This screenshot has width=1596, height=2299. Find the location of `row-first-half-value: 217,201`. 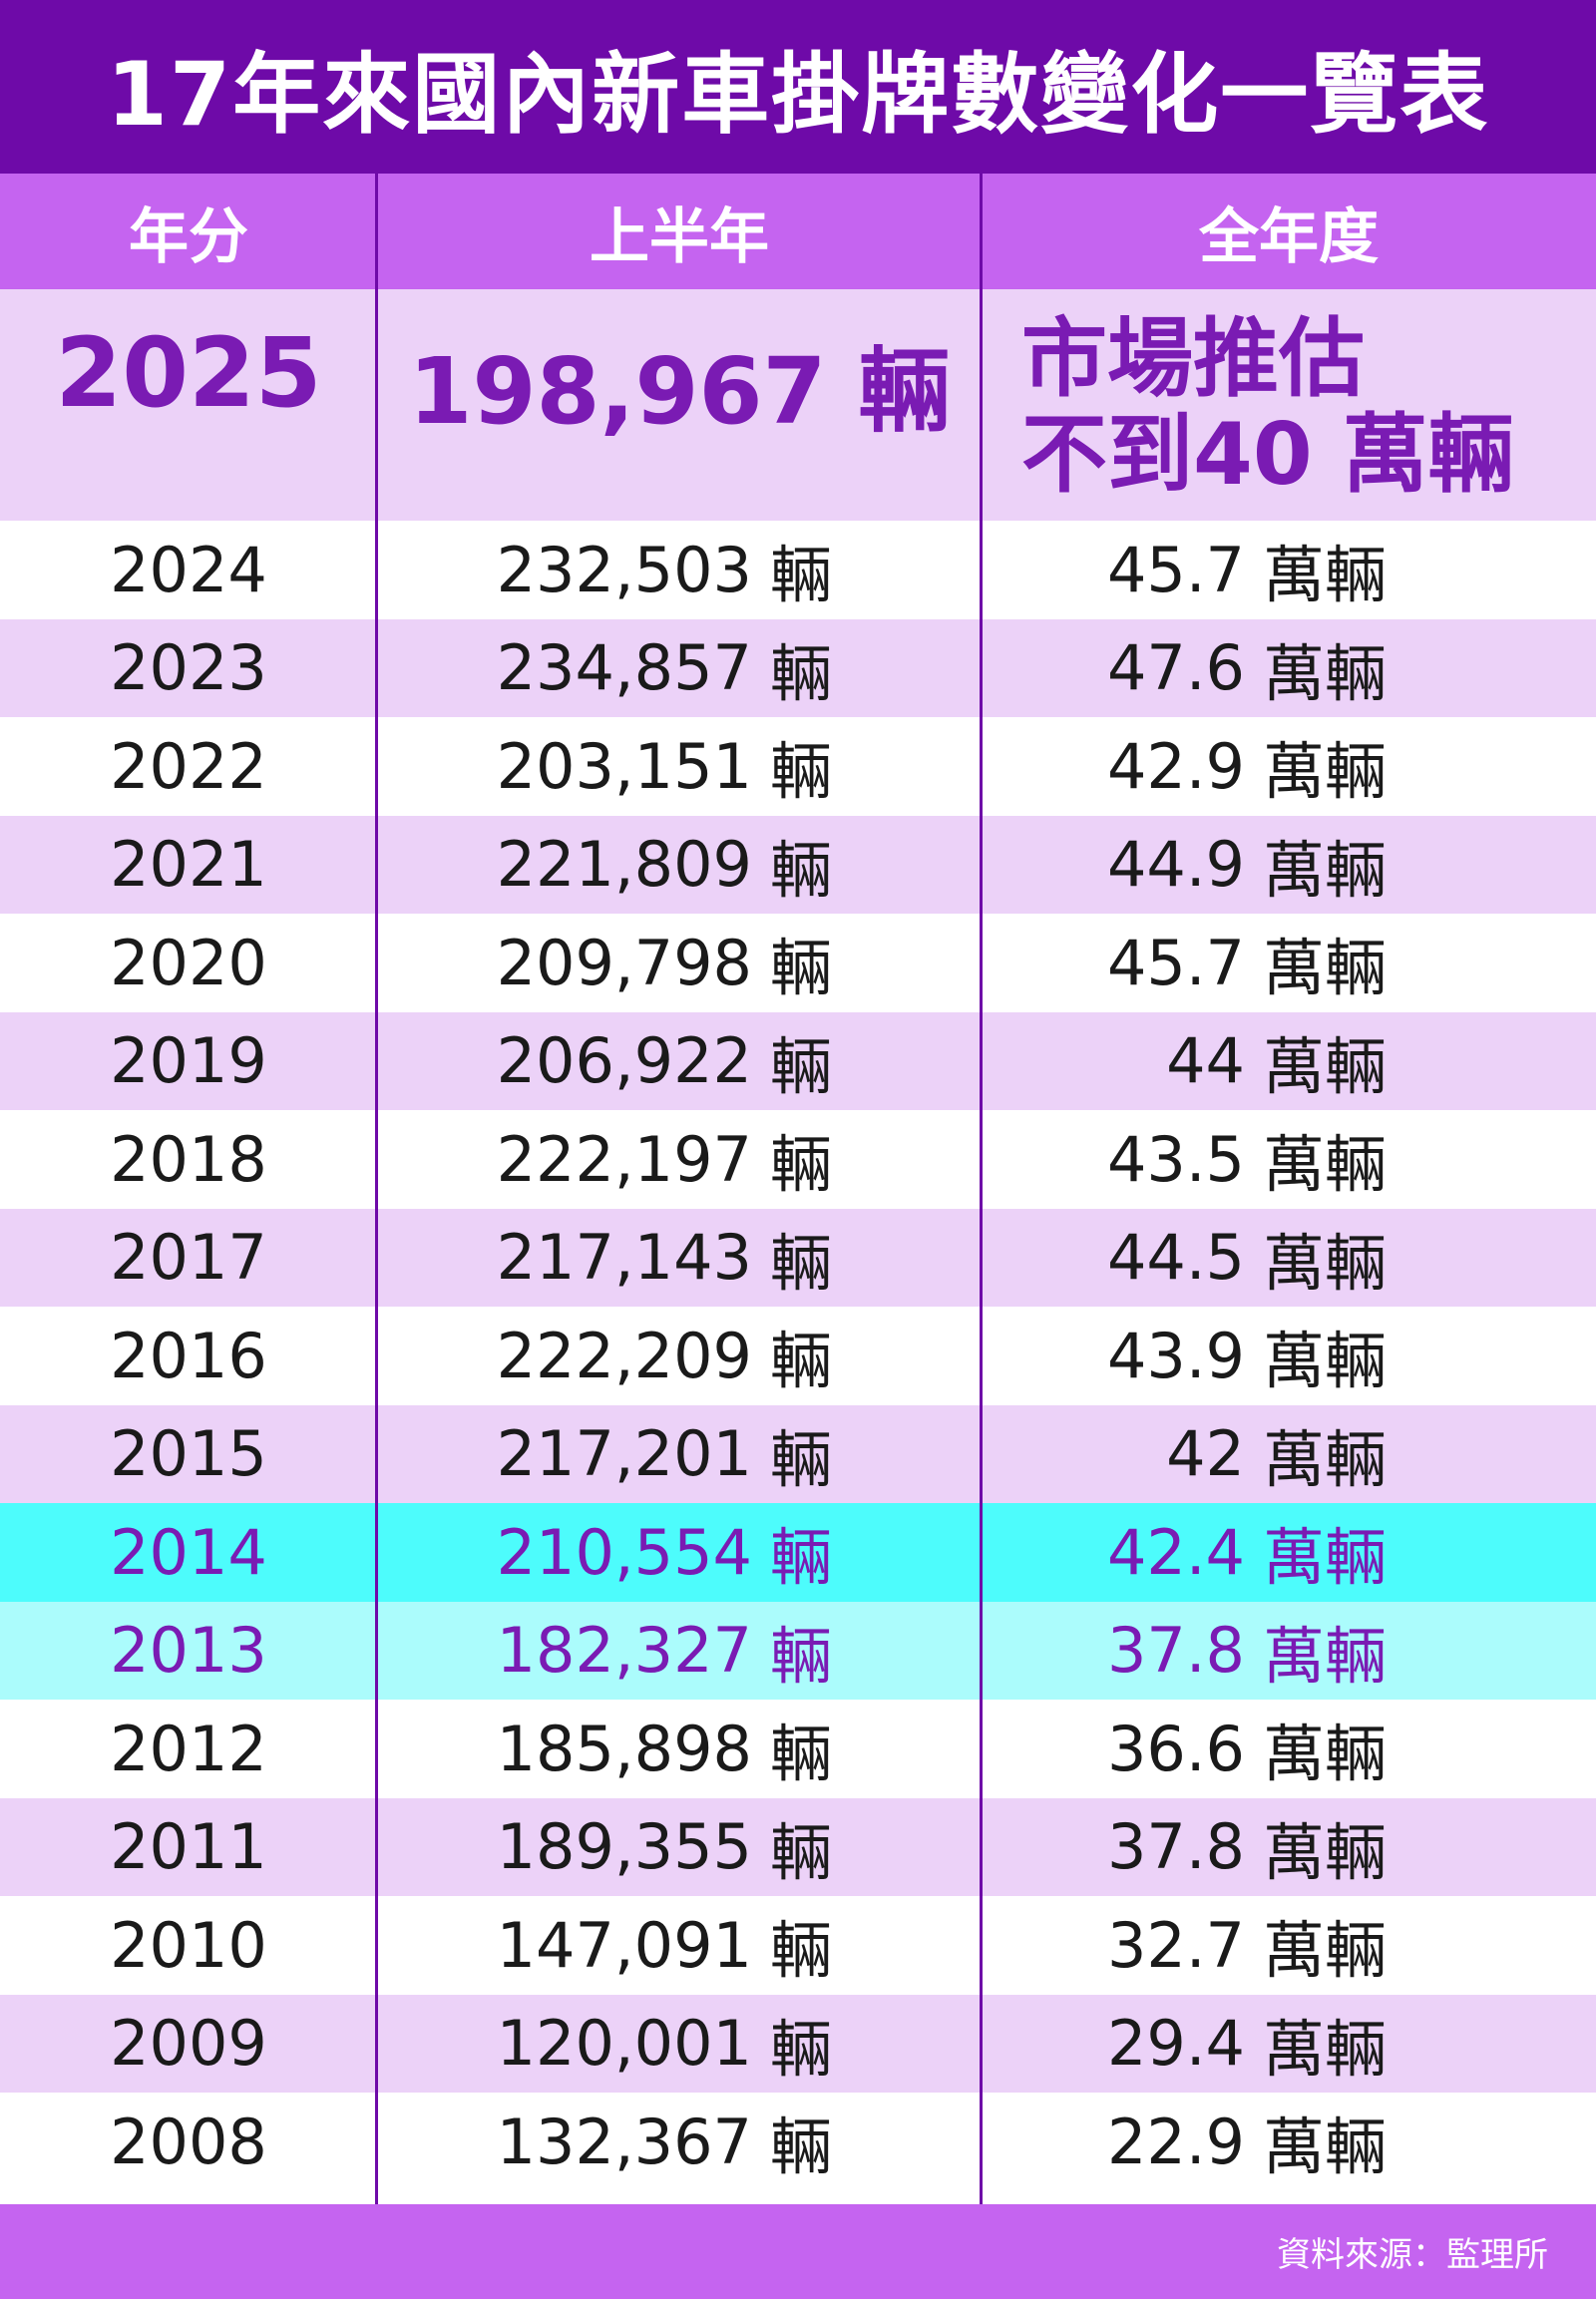

row-first-half-value: 217,201 is located at coordinates (624, 1454).